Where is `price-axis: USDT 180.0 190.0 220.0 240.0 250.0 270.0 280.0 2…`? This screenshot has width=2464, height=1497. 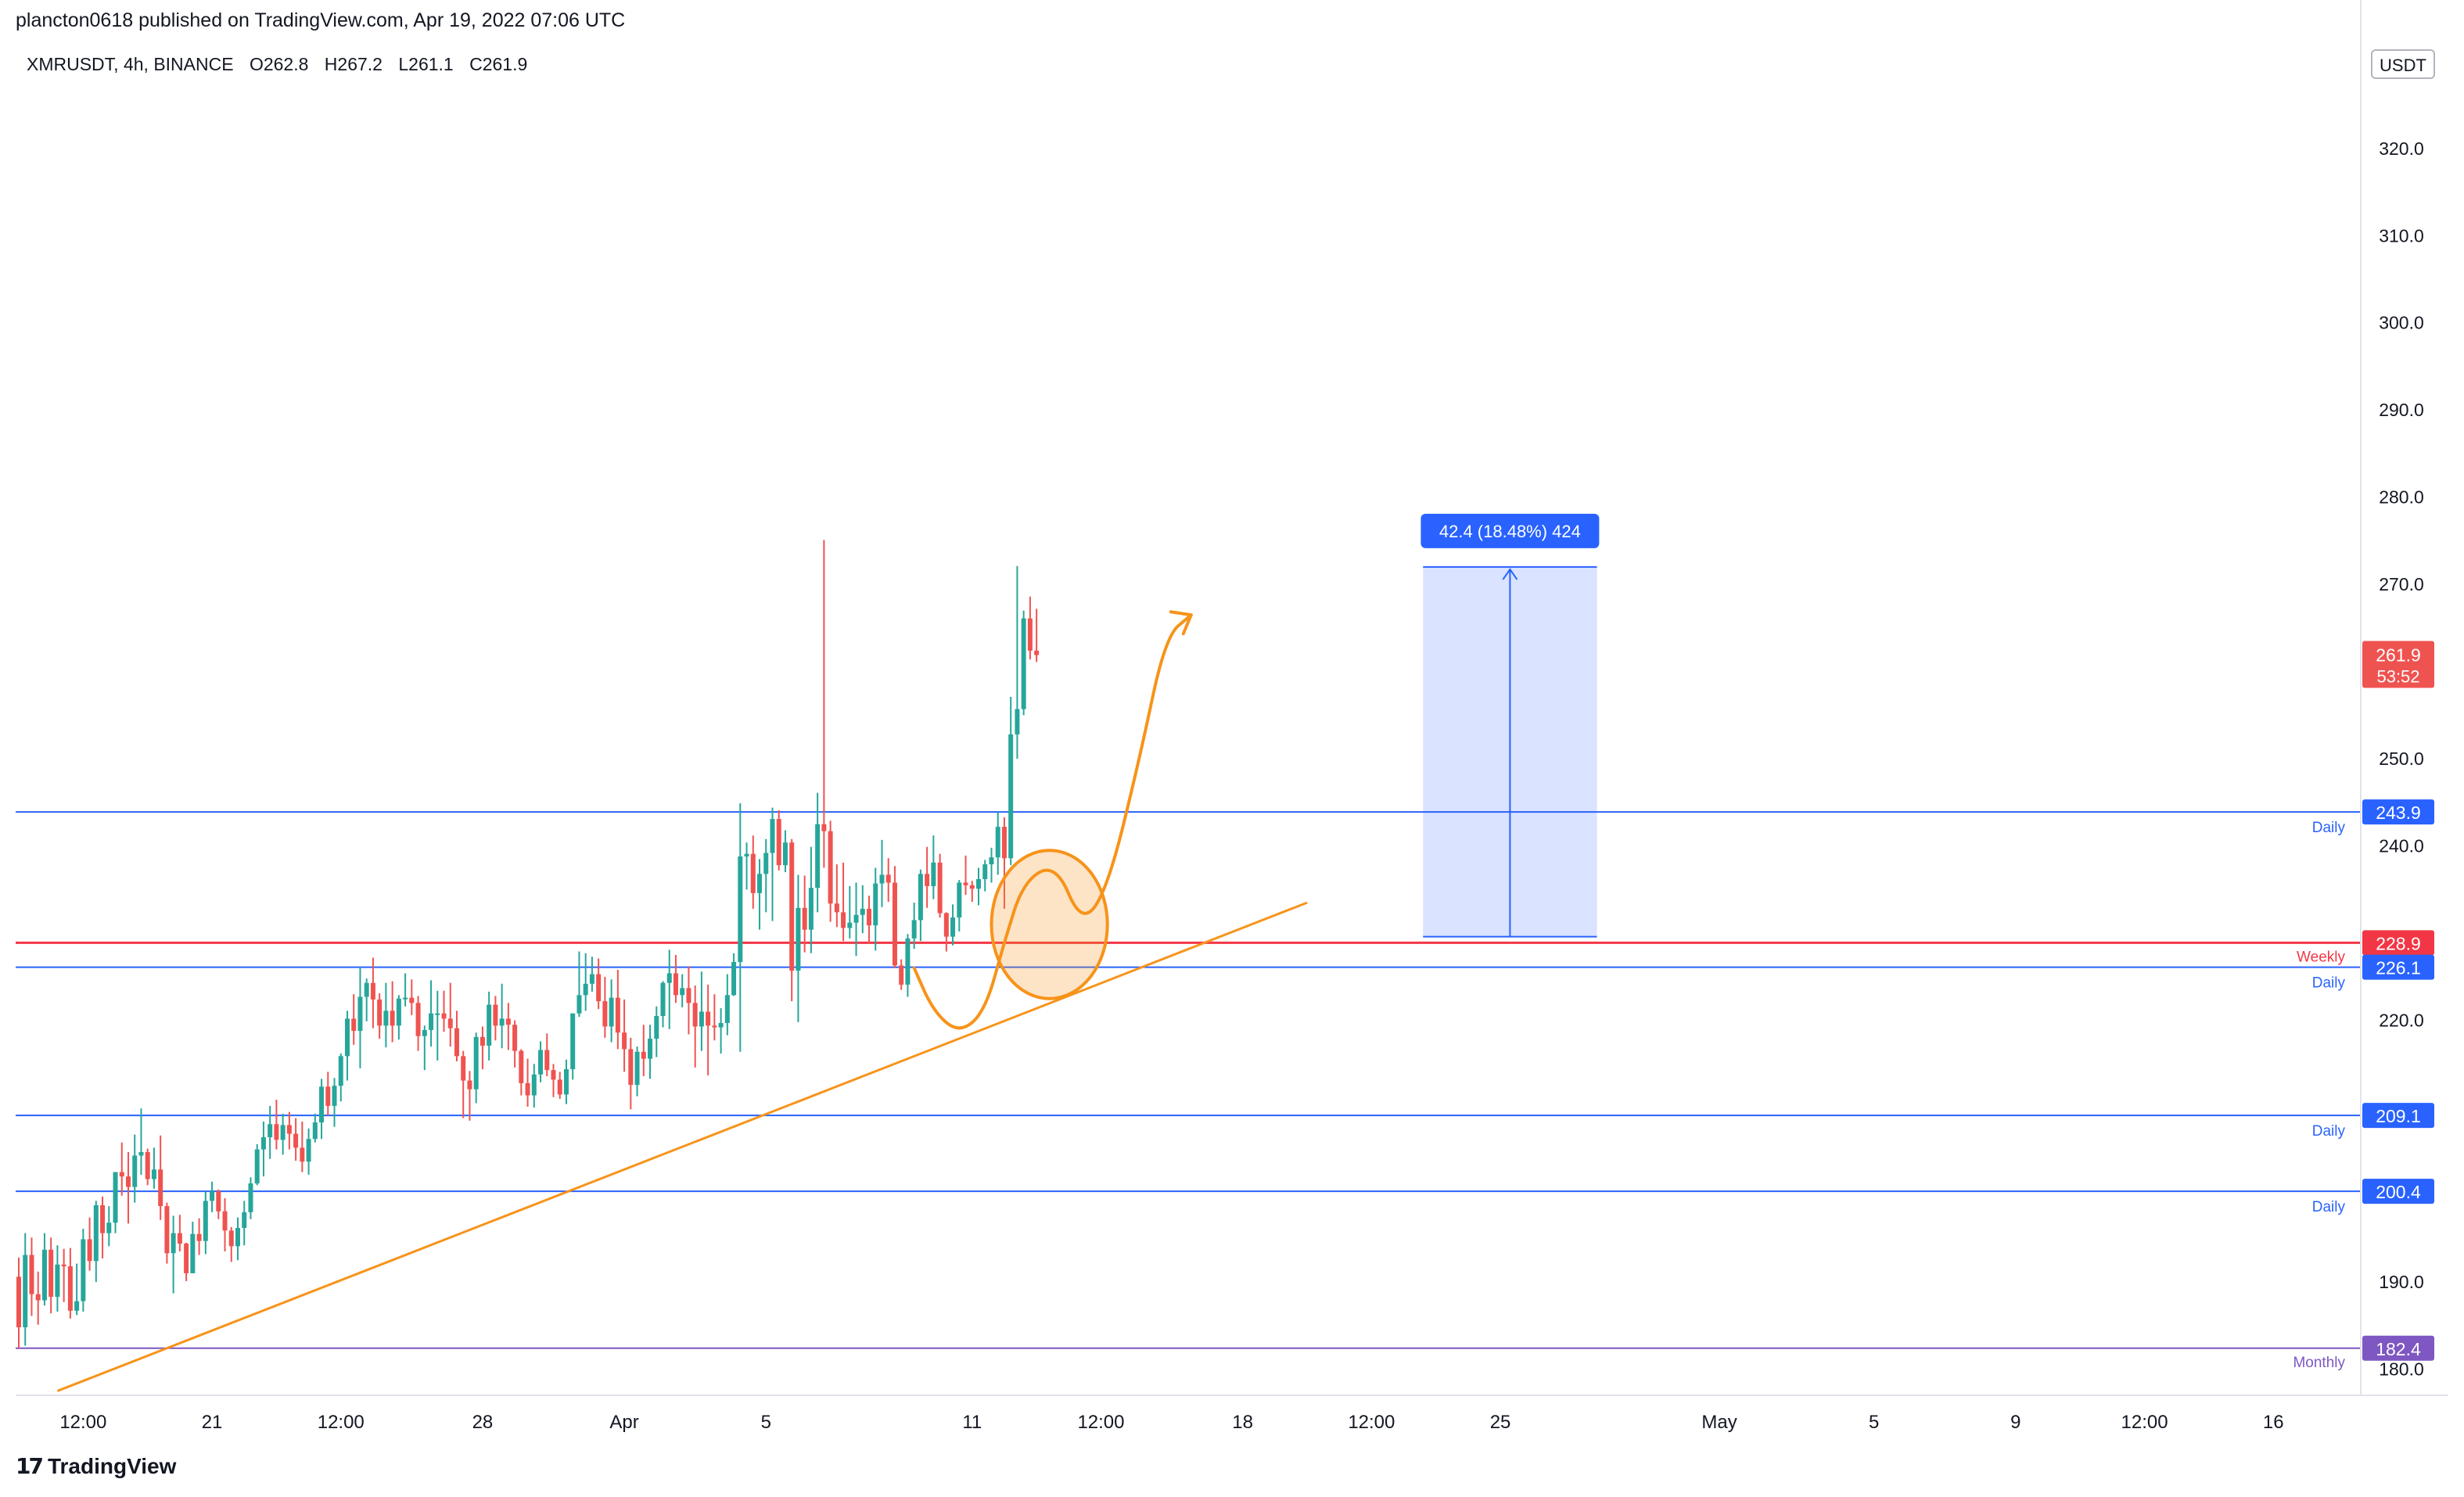 price-axis: USDT 180.0 190.0 220.0 240.0 250.0 270.0 280.0 2… is located at coordinates (2397, 697).